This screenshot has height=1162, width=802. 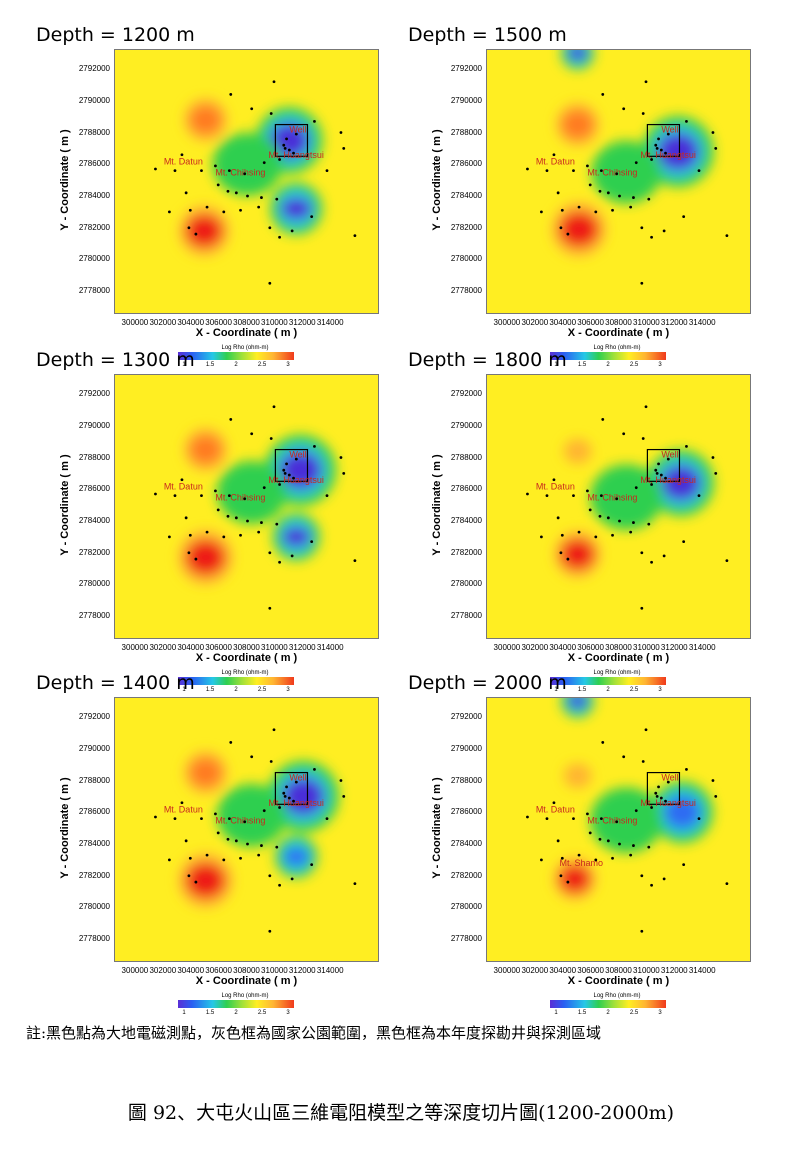 I want to click on x-tick-label: 300000, so click(x=507, y=322).